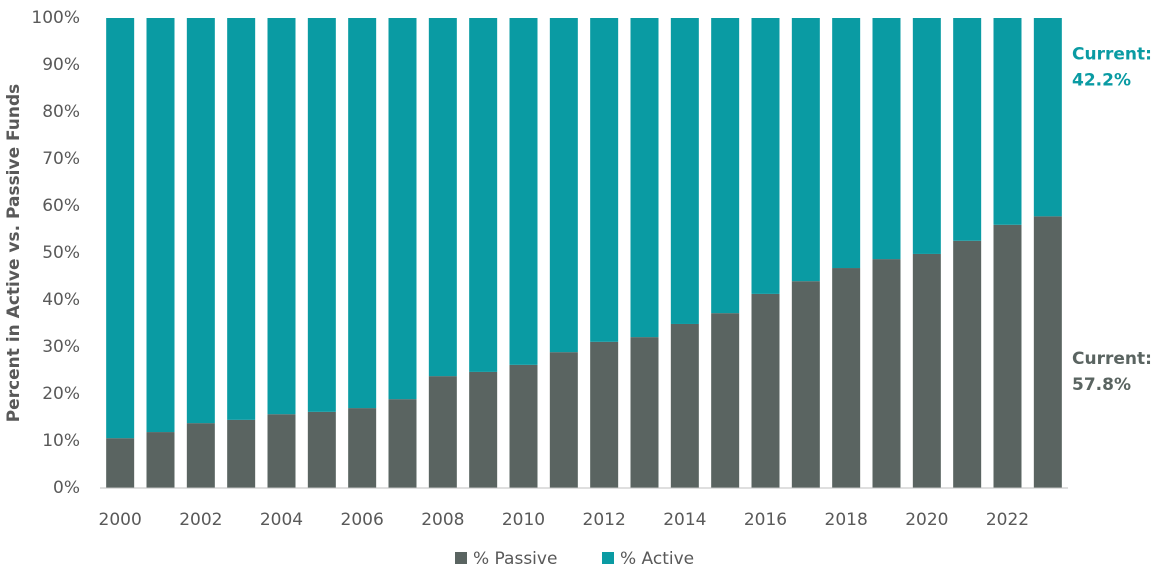 This screenshot has width=1152, height=577. What do you see at coordinates (362, 520) in the screenshot?
I see `x-tick-label: 2006` at bounding box center [362, 520].